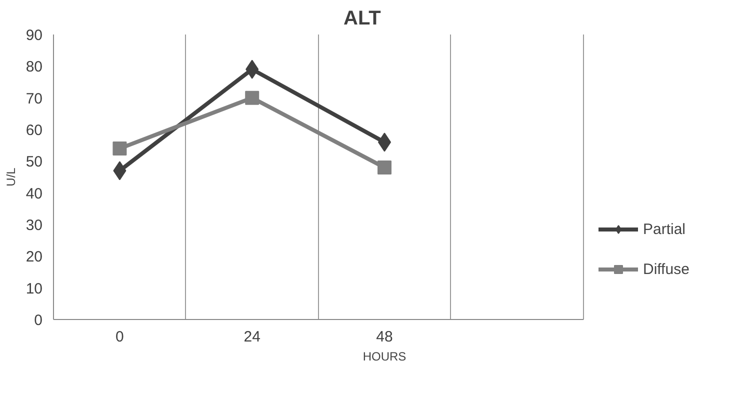 The image size is (736, 412). Describe the element at coordinates (34, 35) in the screenshot. I see `y-tick-label: 90` at that location.